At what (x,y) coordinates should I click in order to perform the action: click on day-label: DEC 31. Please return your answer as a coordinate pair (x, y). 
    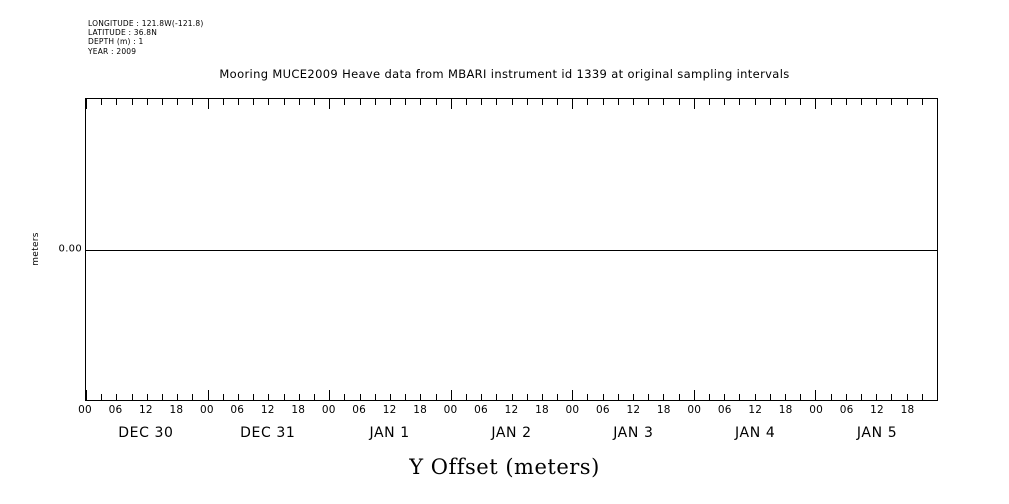
    Looking at the image, I should click on (268, 433).